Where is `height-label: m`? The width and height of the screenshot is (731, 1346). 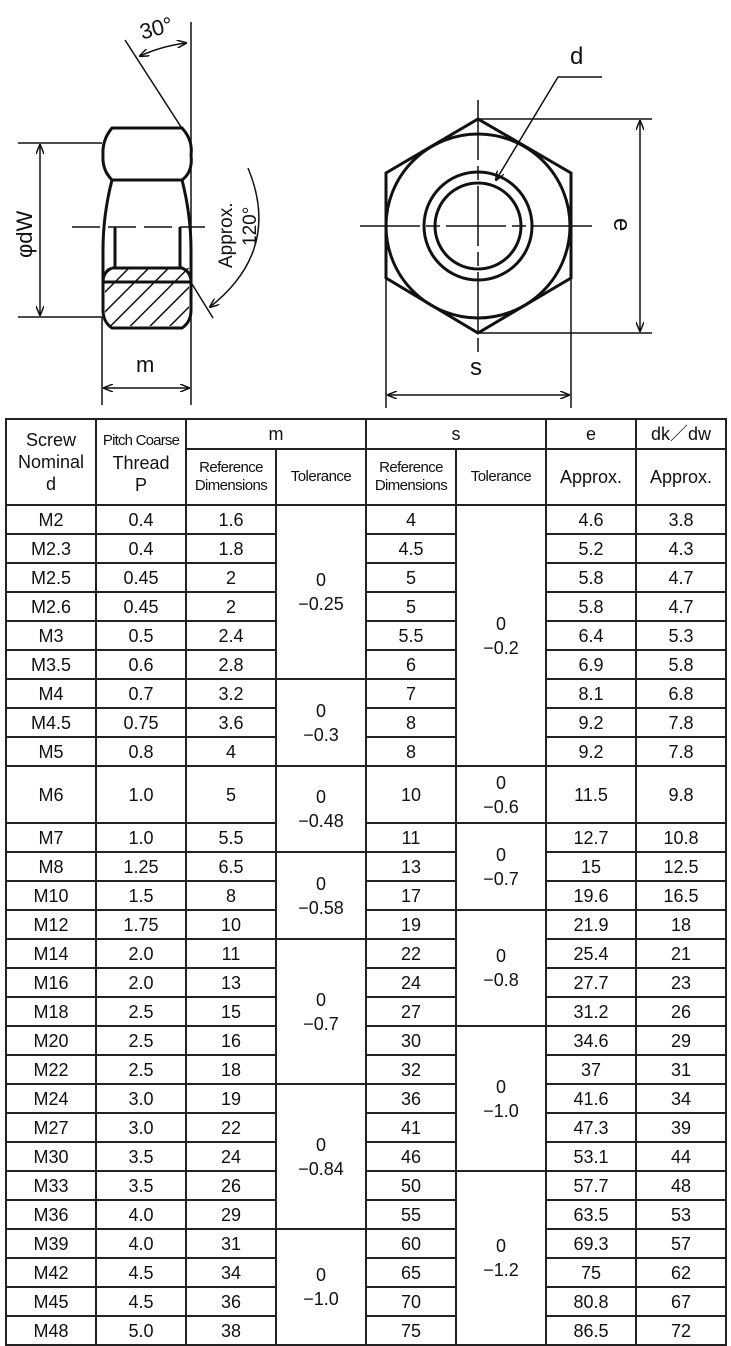
height-label: m is located at coordinates (145, 364).